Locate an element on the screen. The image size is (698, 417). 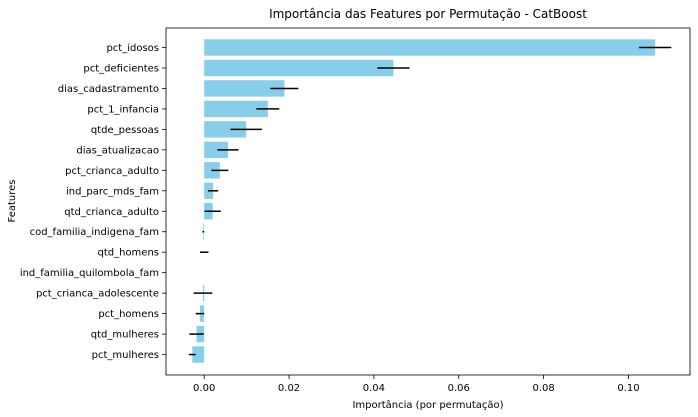
y-tick-label: pct_deficientes is located at coordinates (121, 68).